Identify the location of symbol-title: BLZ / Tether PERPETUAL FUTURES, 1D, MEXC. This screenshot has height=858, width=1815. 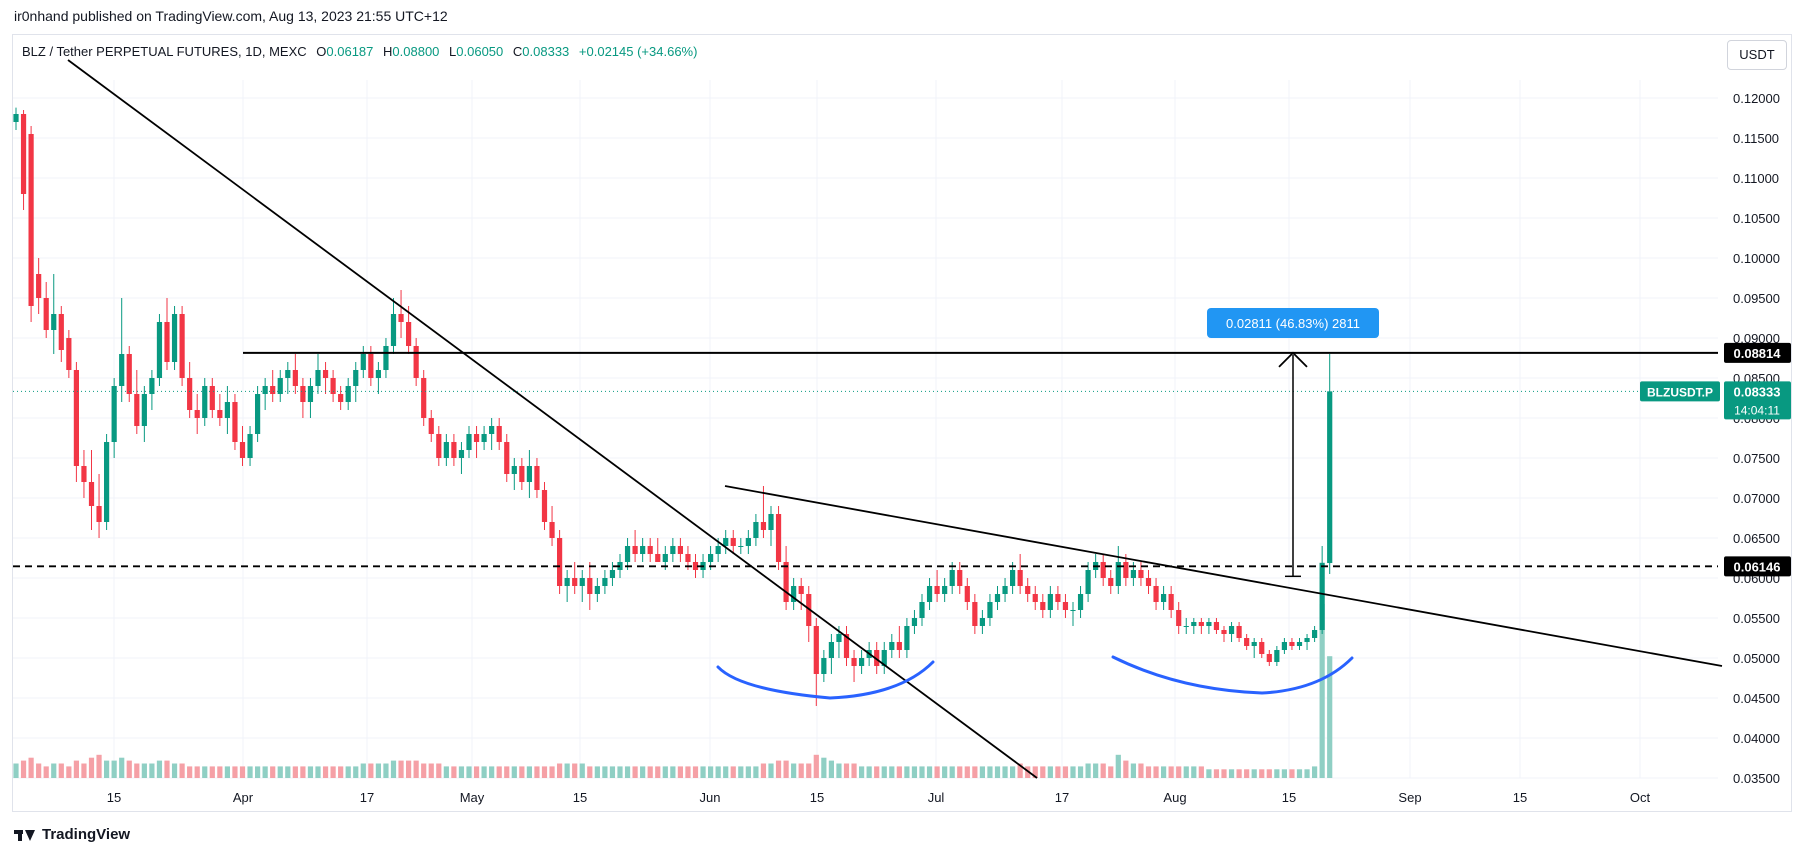
(164, 51).